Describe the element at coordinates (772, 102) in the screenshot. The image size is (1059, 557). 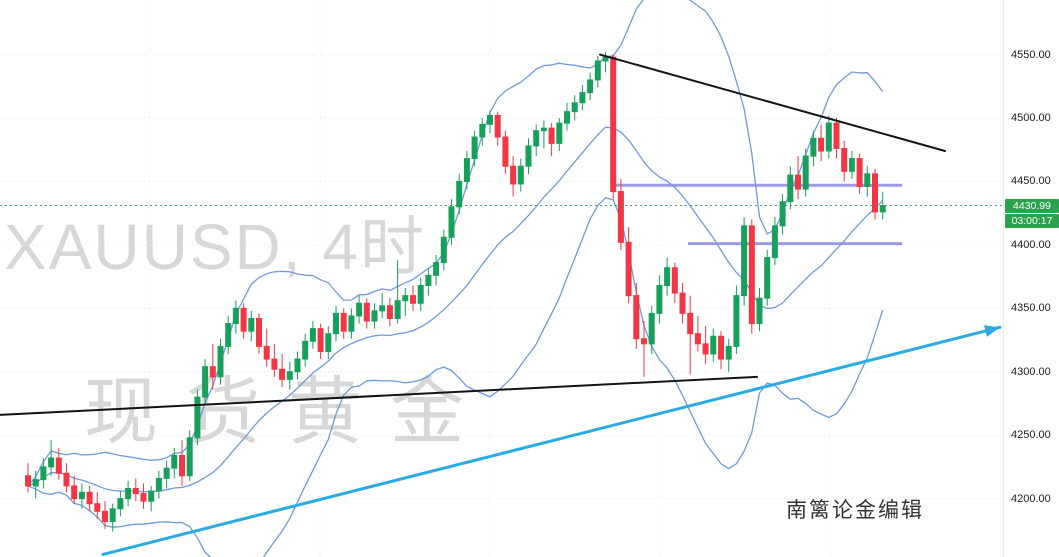
I see `descending-resistance-trendline` at that location.